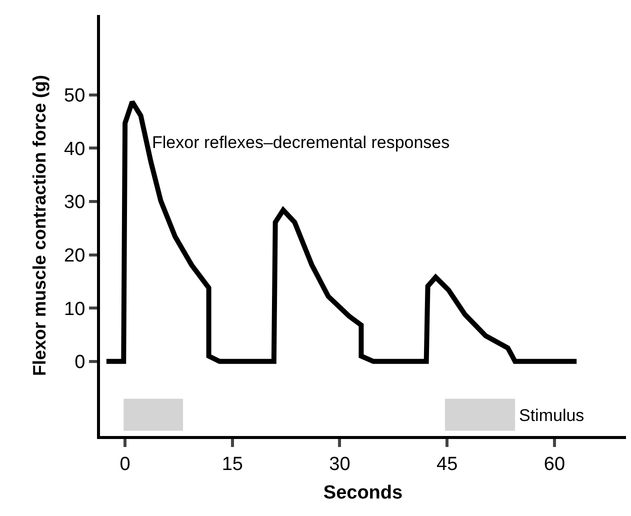 The height and width of the screenshot is (516, 631). What do you see at coordinates (75, 203) in the screenshot?
I see `y-tick-label: 30` at bounding box center [75, 203].